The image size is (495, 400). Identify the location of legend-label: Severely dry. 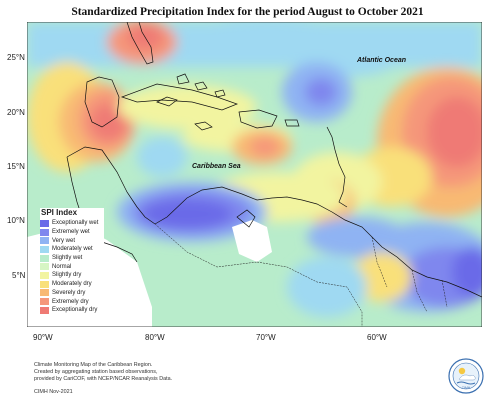
(69, 292).